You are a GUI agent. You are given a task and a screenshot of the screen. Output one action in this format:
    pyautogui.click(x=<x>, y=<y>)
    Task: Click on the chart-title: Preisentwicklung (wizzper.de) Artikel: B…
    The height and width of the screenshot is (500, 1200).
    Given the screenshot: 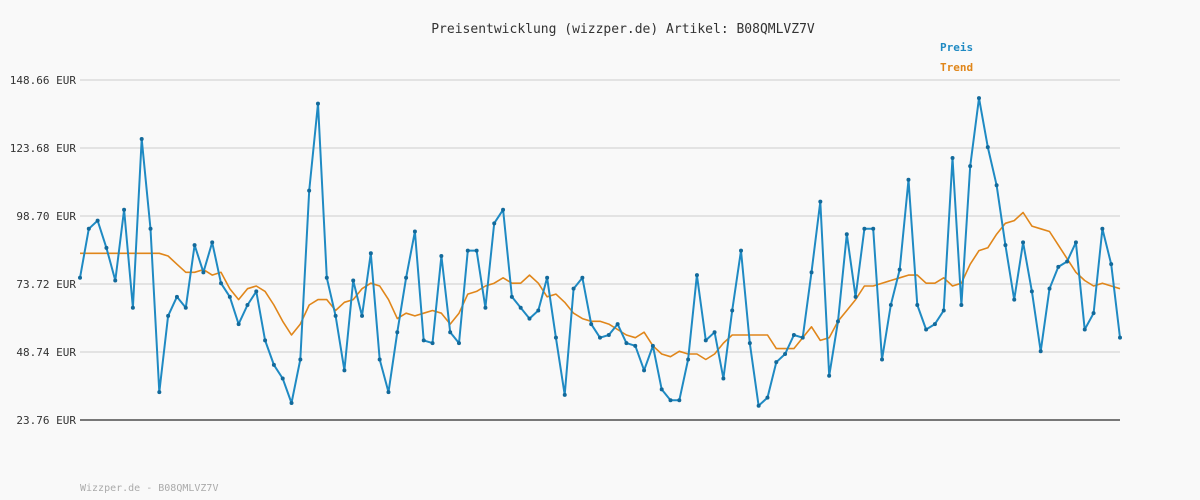 What is the action you would take?
    pyautogui.click(x=623, y=29)
    